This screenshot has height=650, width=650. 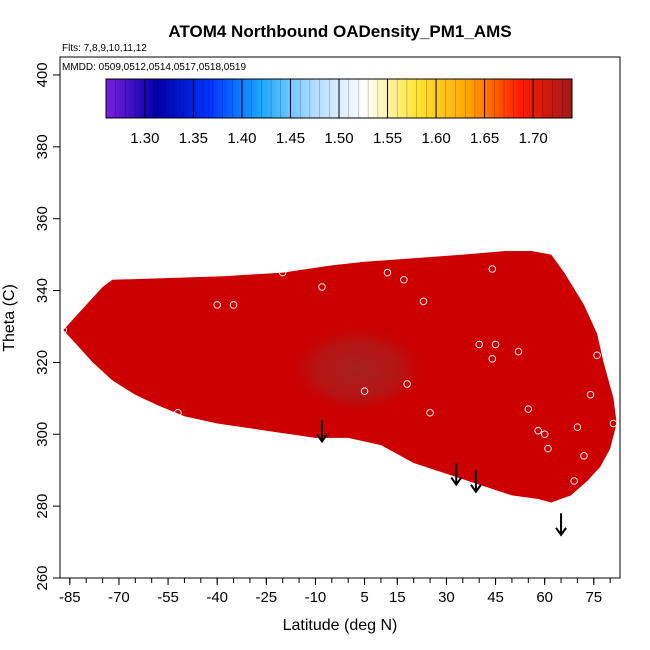 What do you see at coordinates (119, 597) in the screenshot?
I see `x-tick-label: -70` at bounding box center [119, 597].